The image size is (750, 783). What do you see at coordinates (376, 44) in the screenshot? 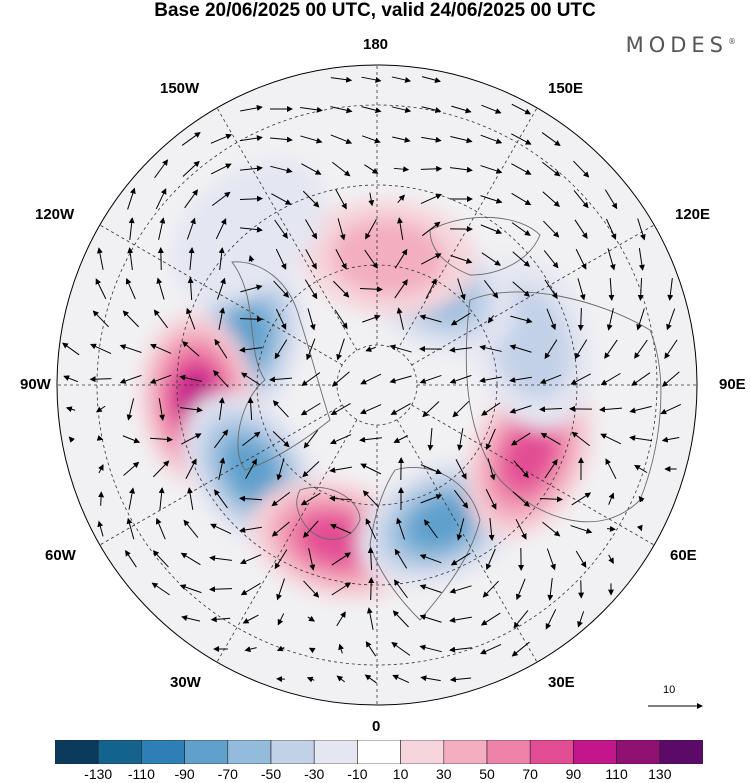
I see `lon-label-180: 180` at bounding box center [376, 44].